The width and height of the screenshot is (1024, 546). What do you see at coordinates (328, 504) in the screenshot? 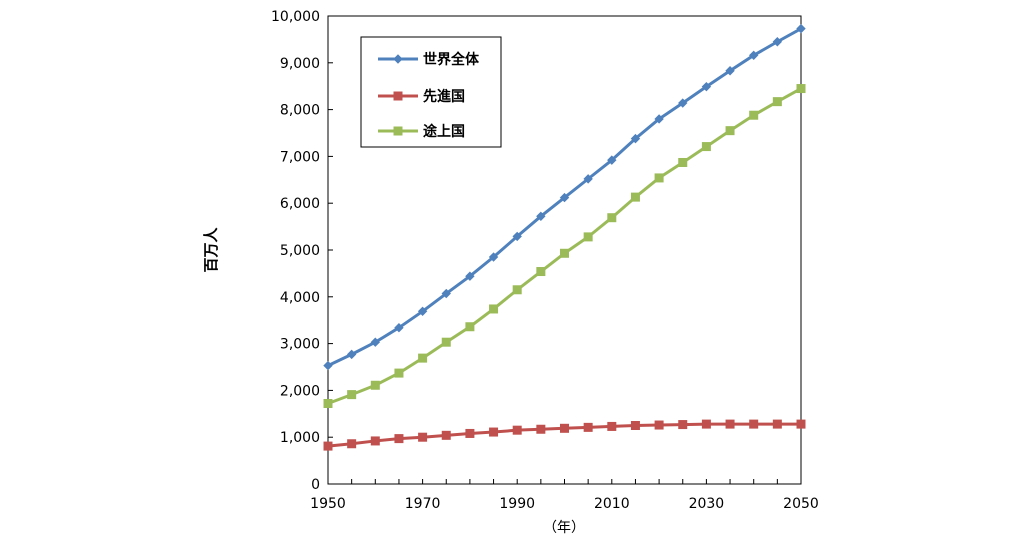
I see `x-tick-label: 1950` at bounding box center [328, 504].